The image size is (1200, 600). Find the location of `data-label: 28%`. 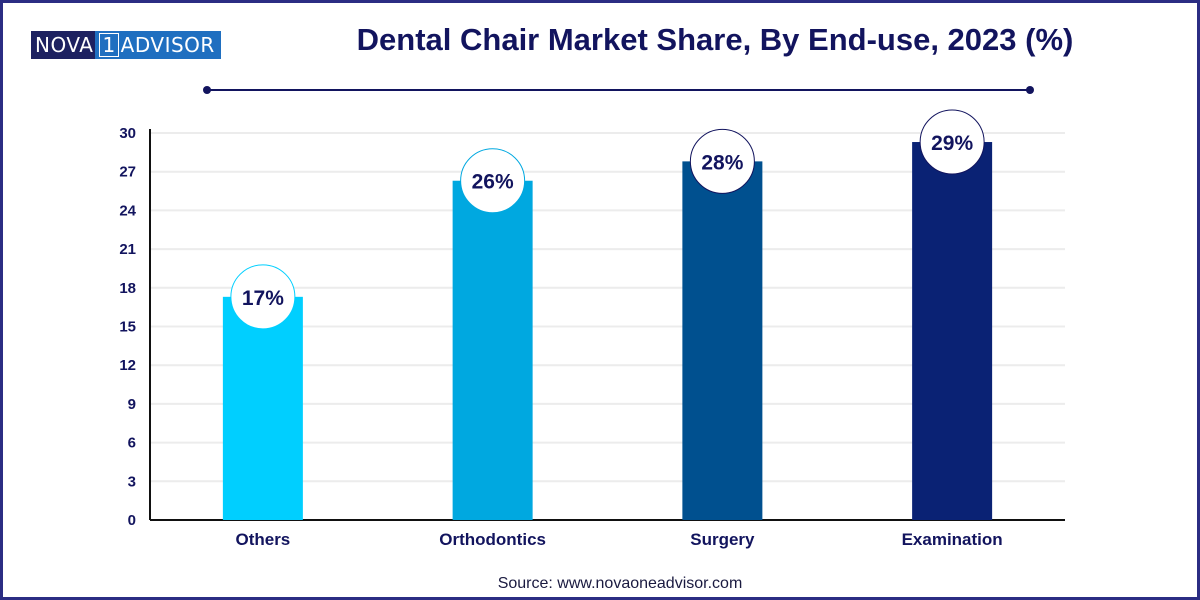

data-label: 28% is located at coordinates (722, 162).